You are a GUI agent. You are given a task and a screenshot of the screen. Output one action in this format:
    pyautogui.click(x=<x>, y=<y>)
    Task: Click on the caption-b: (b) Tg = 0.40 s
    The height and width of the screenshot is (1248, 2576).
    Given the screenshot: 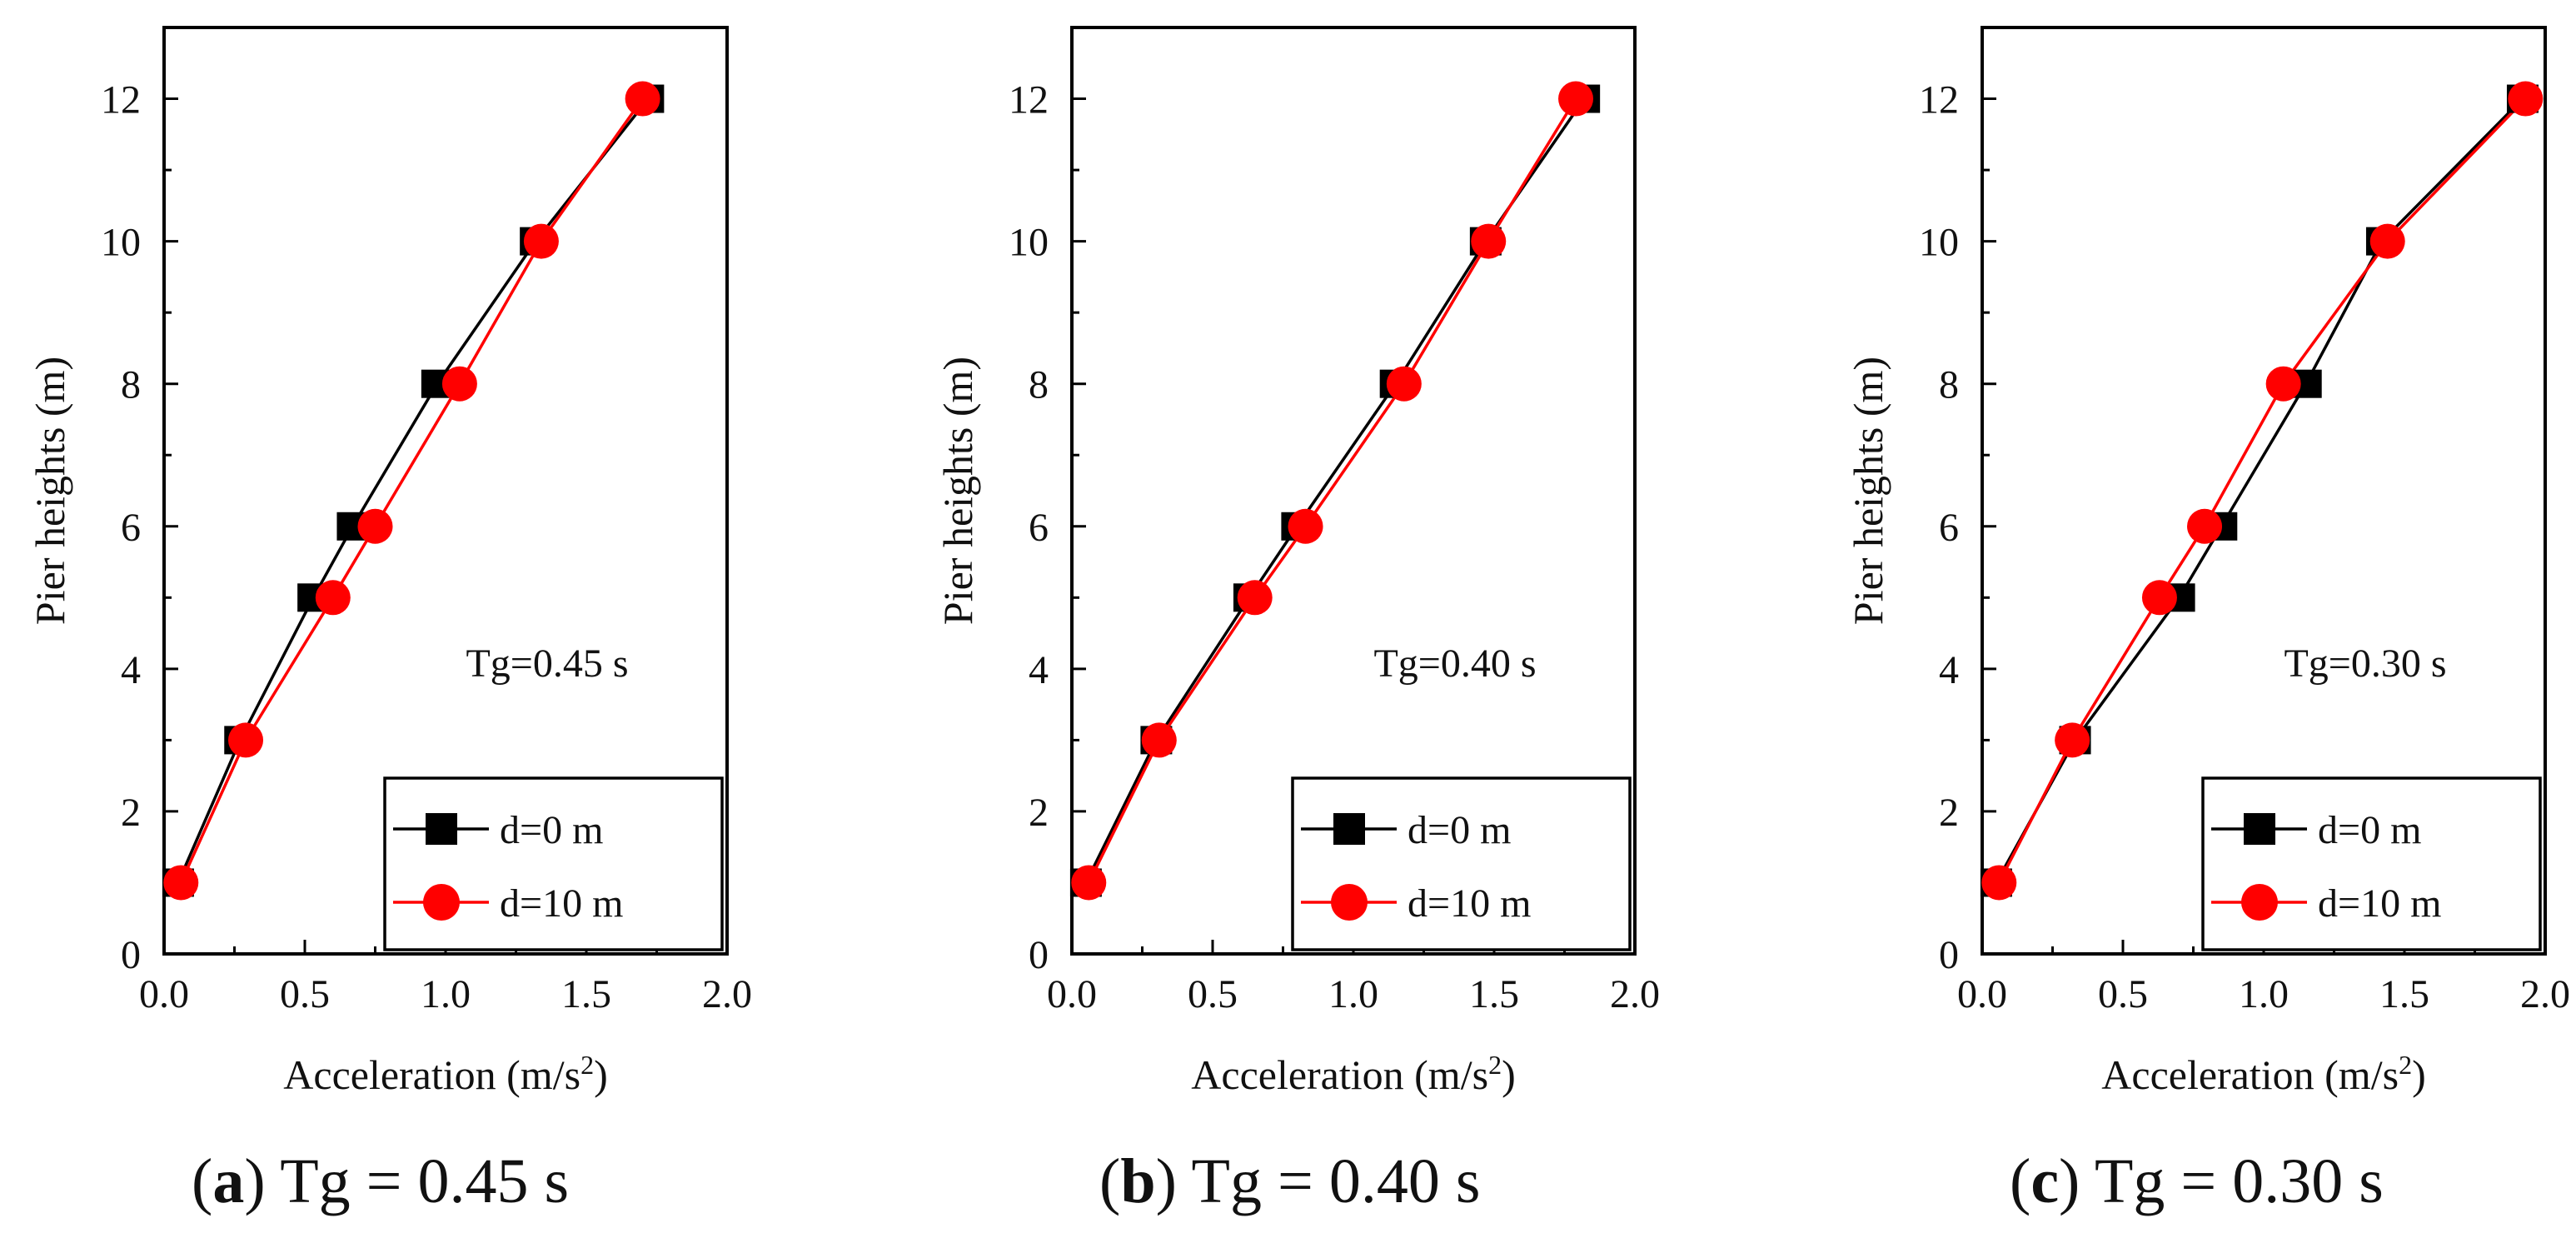 What is the action you would take?
    pyautogui.click(x=1290, y=1181)
    